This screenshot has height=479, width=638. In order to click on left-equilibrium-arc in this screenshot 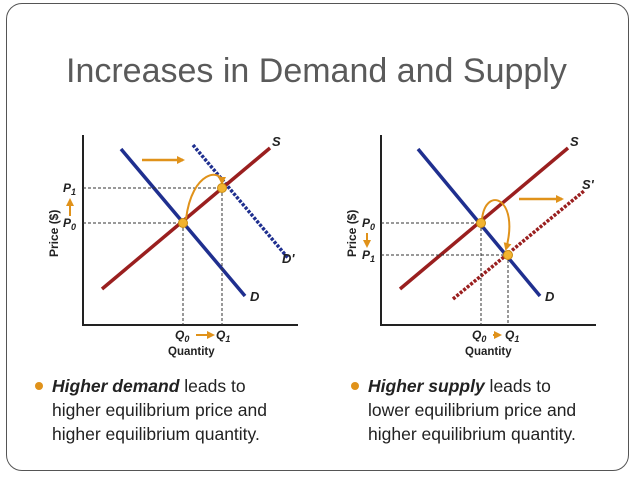, I will do `click(205, 196)`.